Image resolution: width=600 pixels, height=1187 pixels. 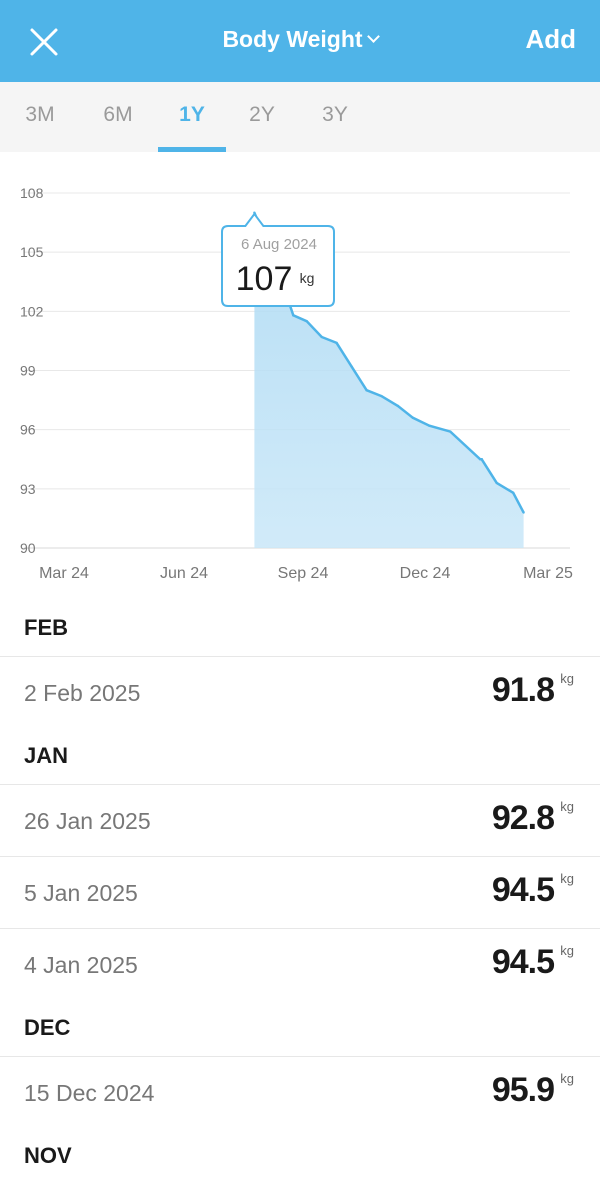 What do you see at coordinates (389, 363) in the screenshot?
I see `weight-line` at bounding box center [389, 363].